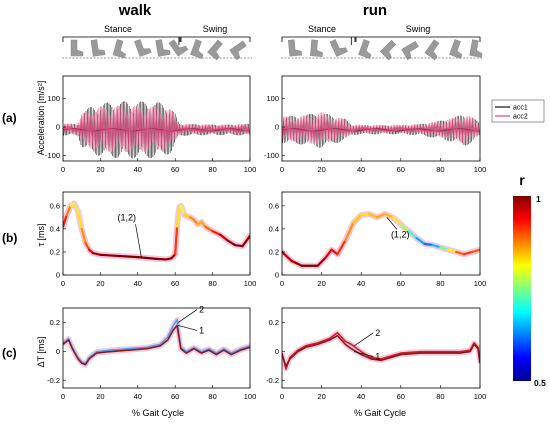  Describe the element at coordinates (127, 217) in the screenshot. I see `walk_b-annotation: (1,2)` at that location.